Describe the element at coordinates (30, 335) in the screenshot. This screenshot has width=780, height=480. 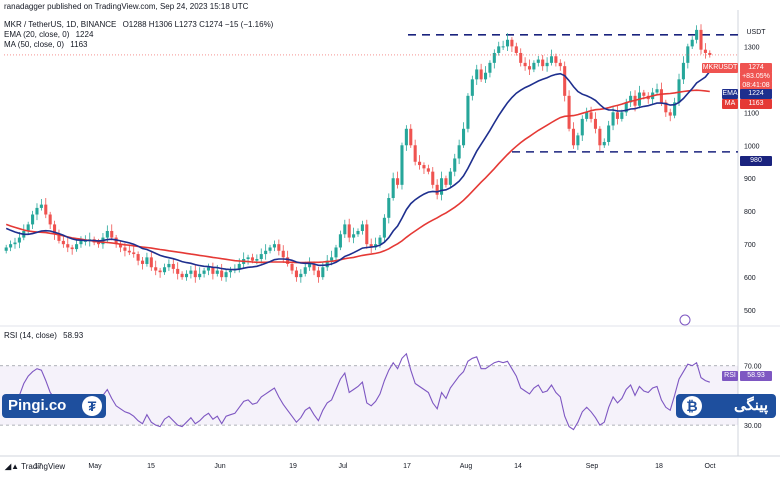
I see `rsi-label: RSI (14, close)` at that location.